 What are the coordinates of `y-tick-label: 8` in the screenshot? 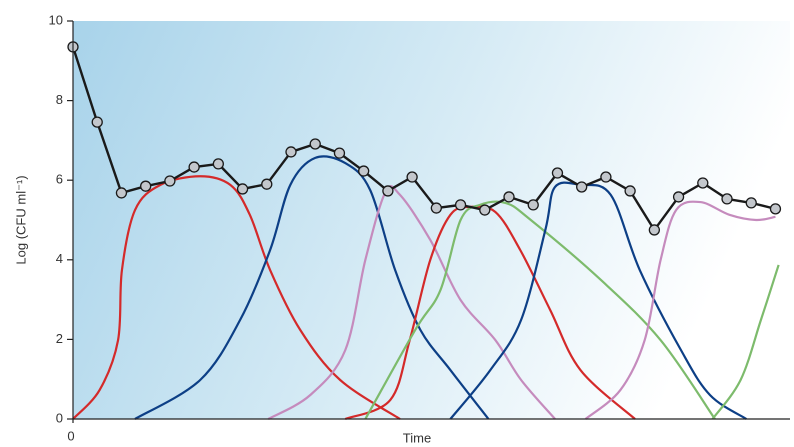 It's located at (59, 99).